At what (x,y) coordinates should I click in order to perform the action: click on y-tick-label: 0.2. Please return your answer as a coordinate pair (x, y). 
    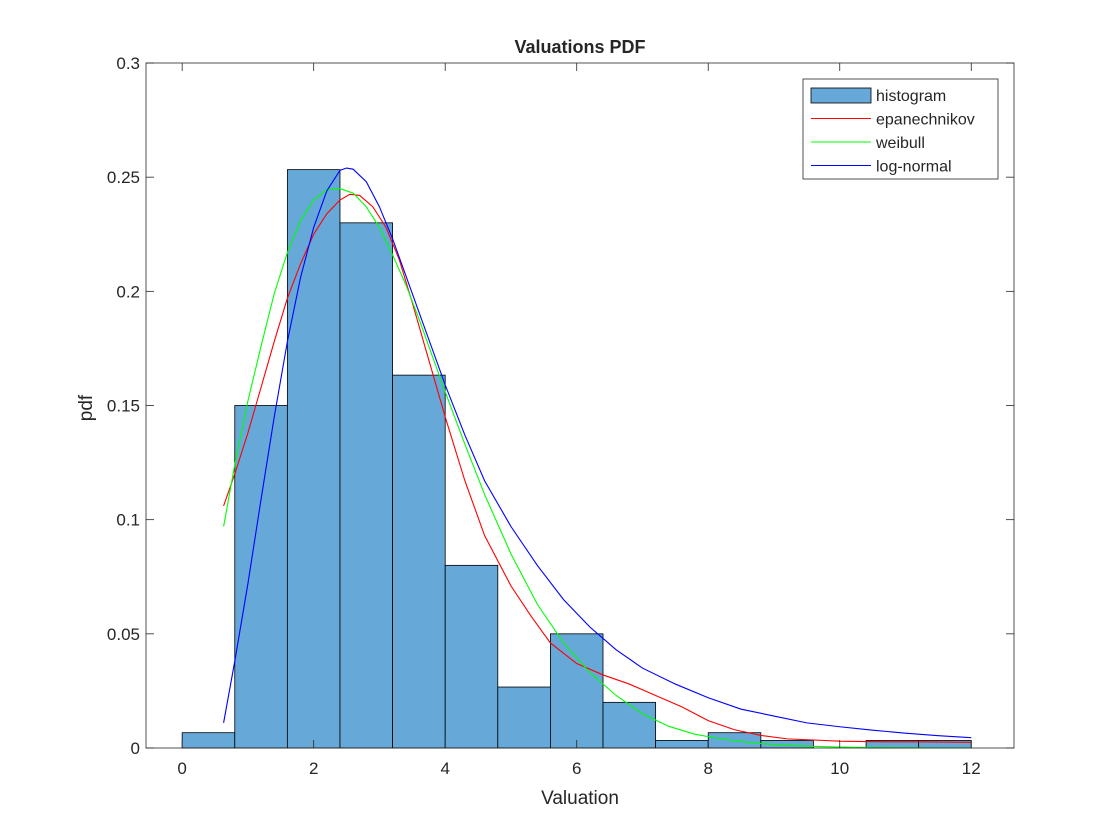
    Looking at the image, I should click on (128, 291).